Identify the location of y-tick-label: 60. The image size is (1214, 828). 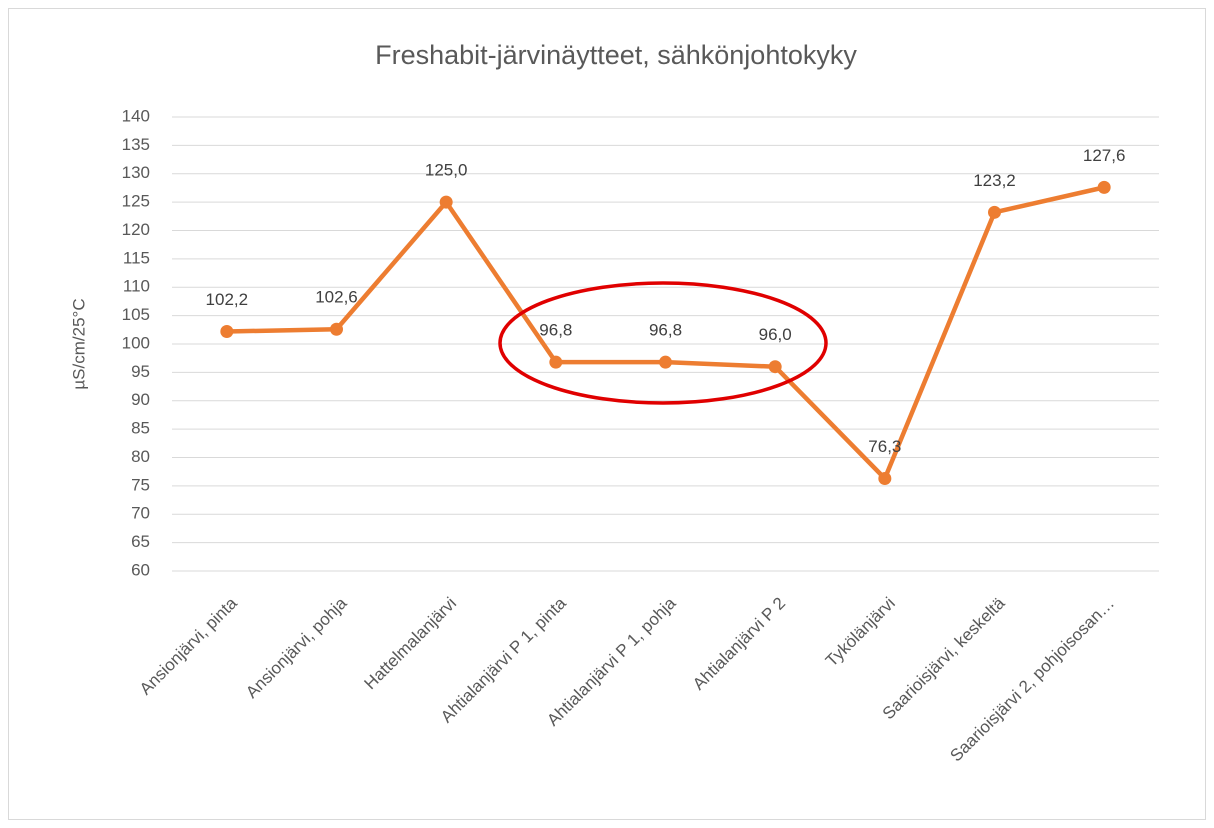
(140, 569).